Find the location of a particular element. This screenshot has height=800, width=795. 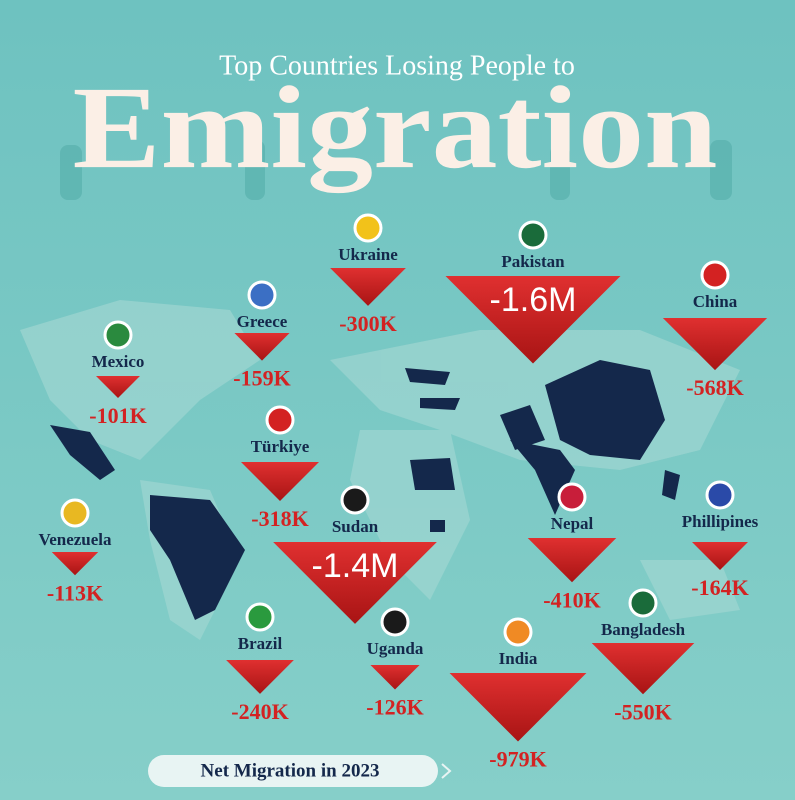

value-label: -979K is located at coordinates (517, 758).